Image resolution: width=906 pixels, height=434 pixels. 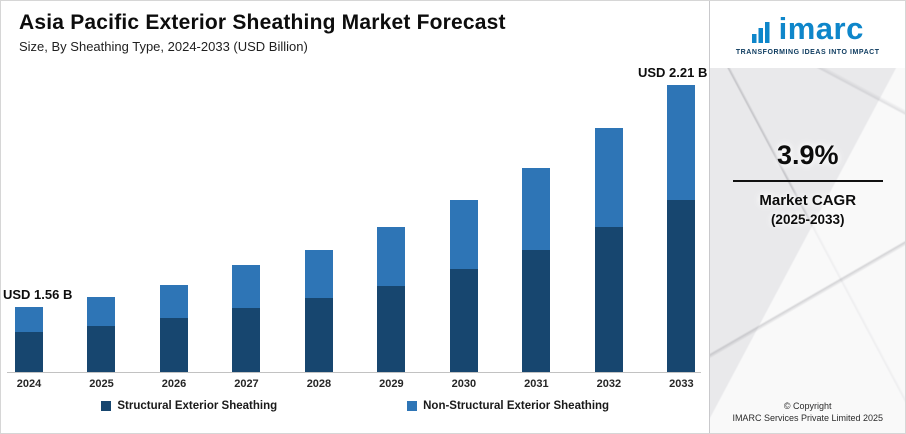 What do you see at coordinates (808, 200) in the screenshot?
I see `cagr-label: Market CAGR` at bounding box center [808, 200].